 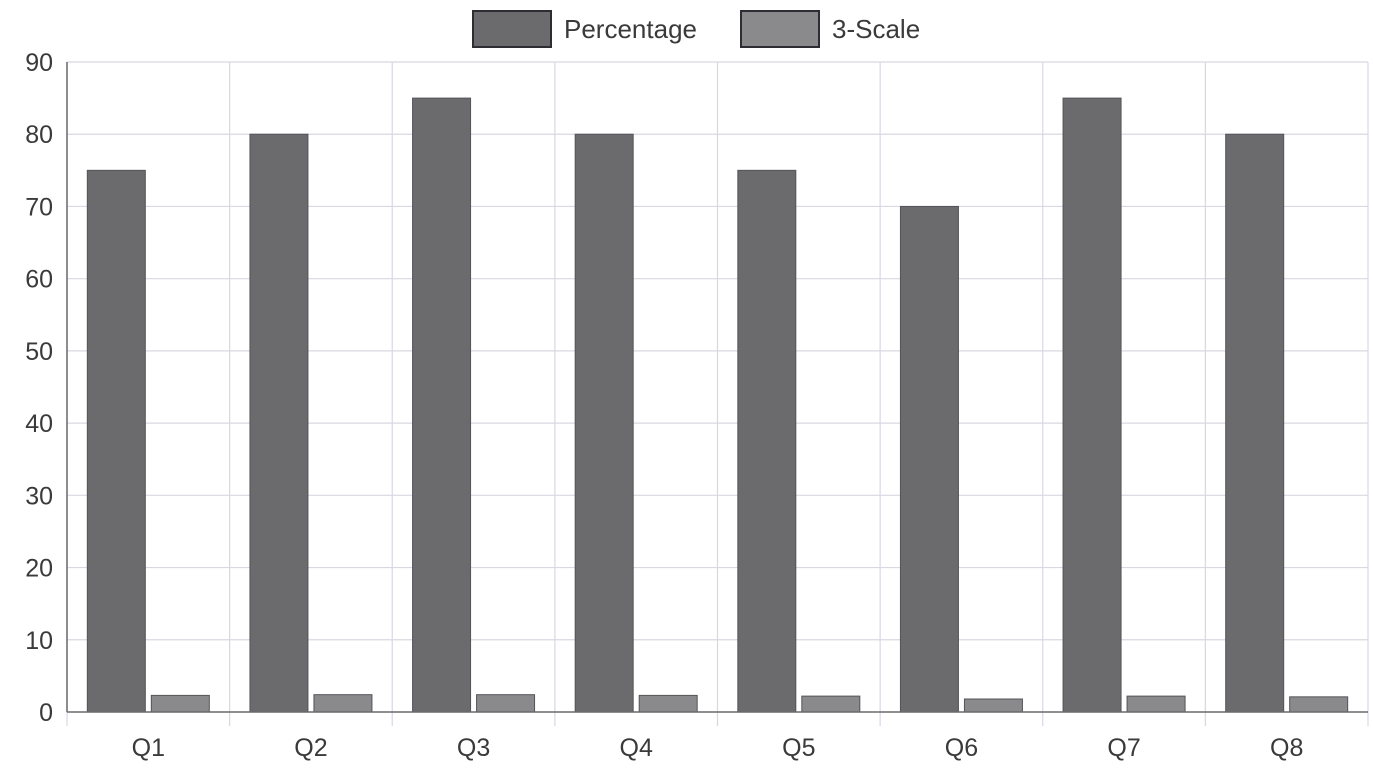 What do you see at coordinates (39, 641) in the screenshot?
I see `y-tick-label: 10` at bounding box center [39, 641].